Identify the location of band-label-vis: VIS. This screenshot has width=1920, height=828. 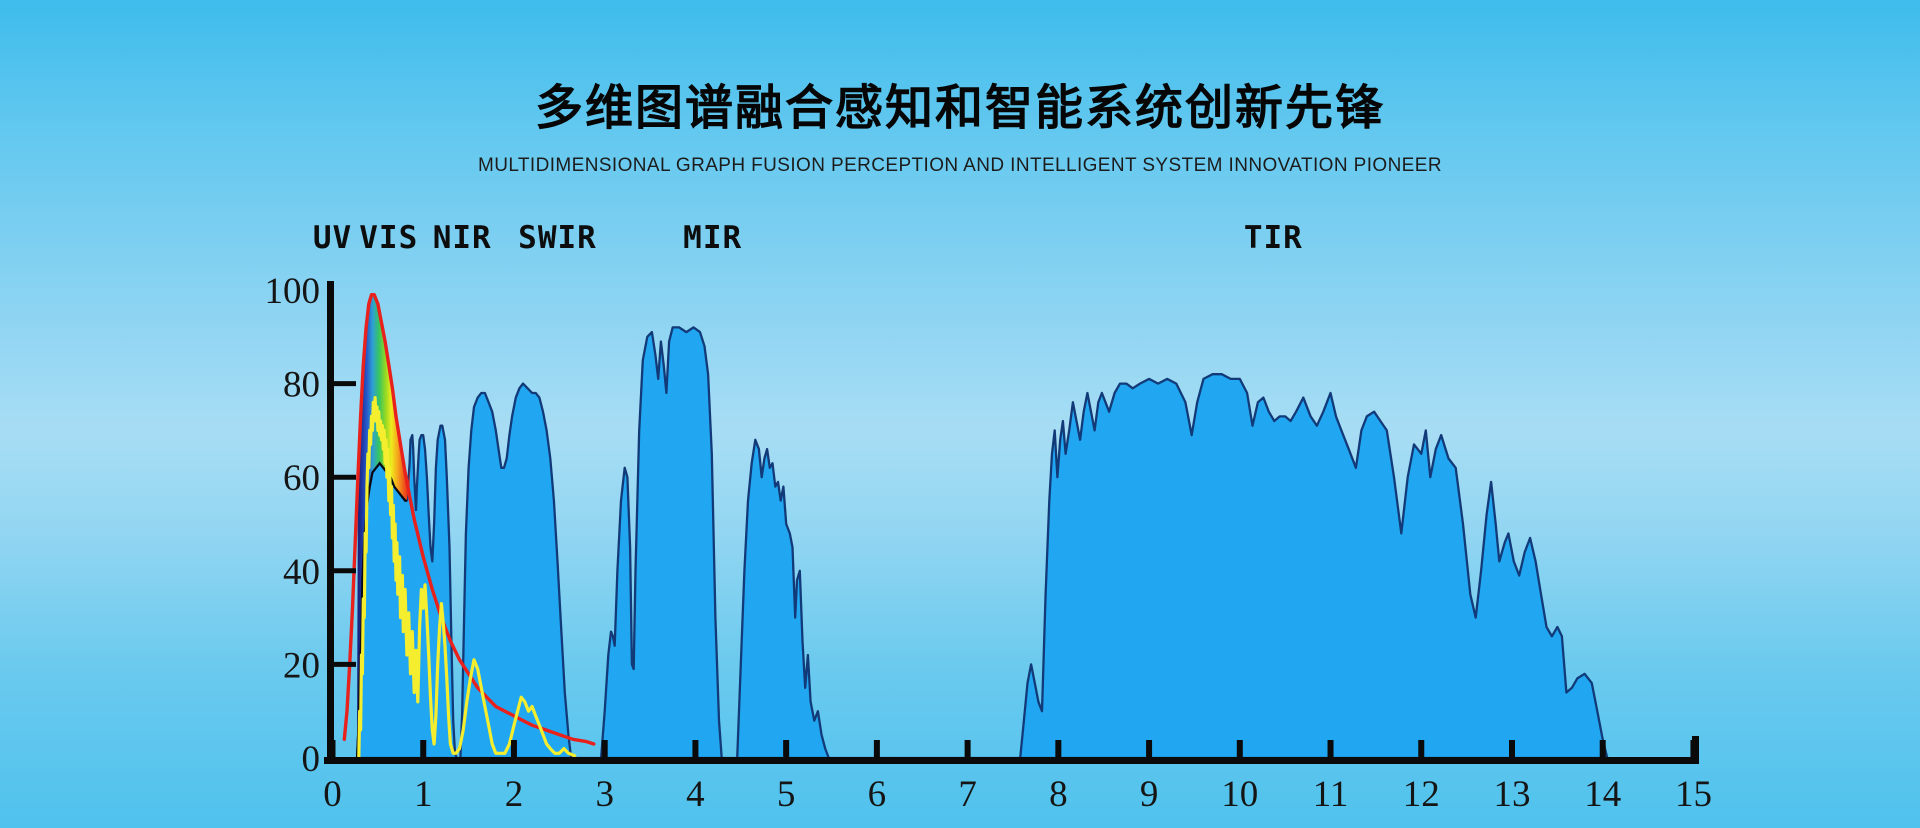
(389, 238).